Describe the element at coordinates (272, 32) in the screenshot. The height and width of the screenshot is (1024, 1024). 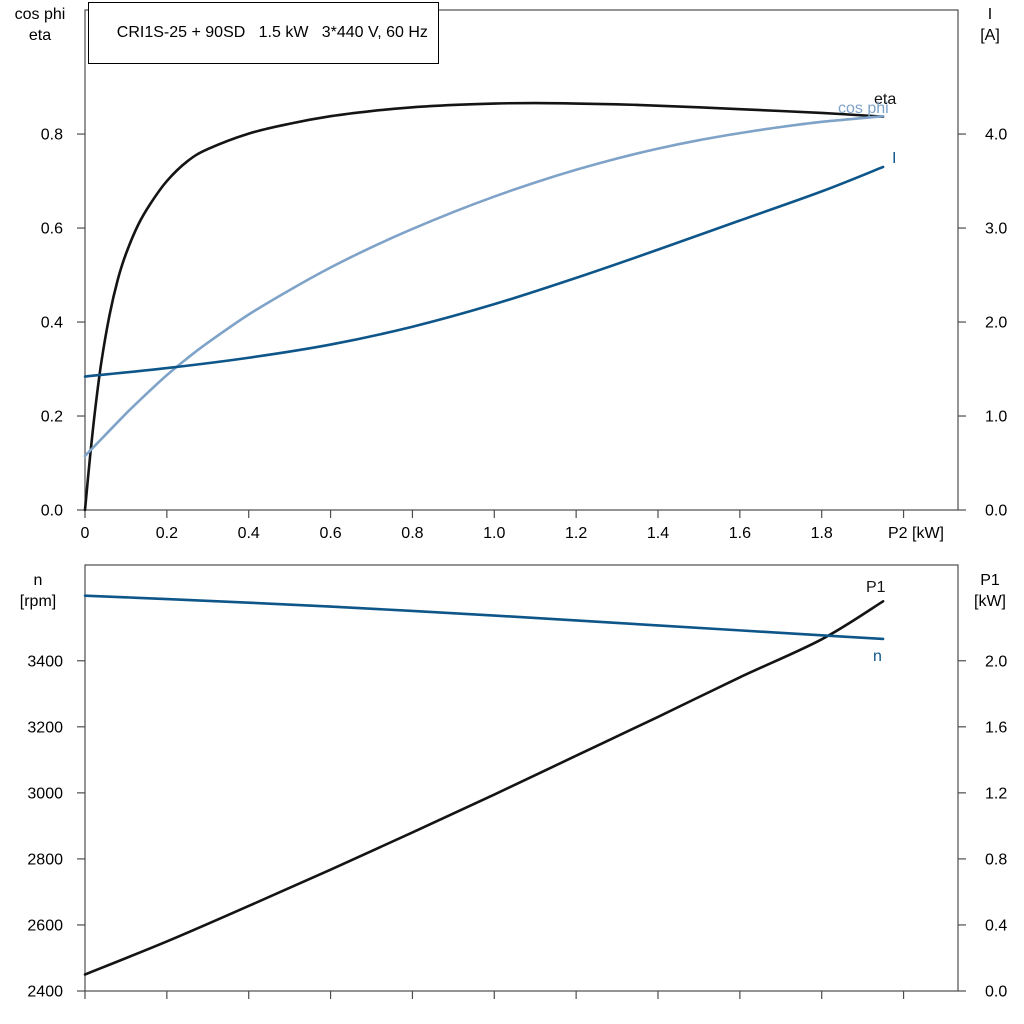
I see `chart-title: CRI1S-25 + 90SD 1.5 kW 3*440 V, 60 Hz` at that location.